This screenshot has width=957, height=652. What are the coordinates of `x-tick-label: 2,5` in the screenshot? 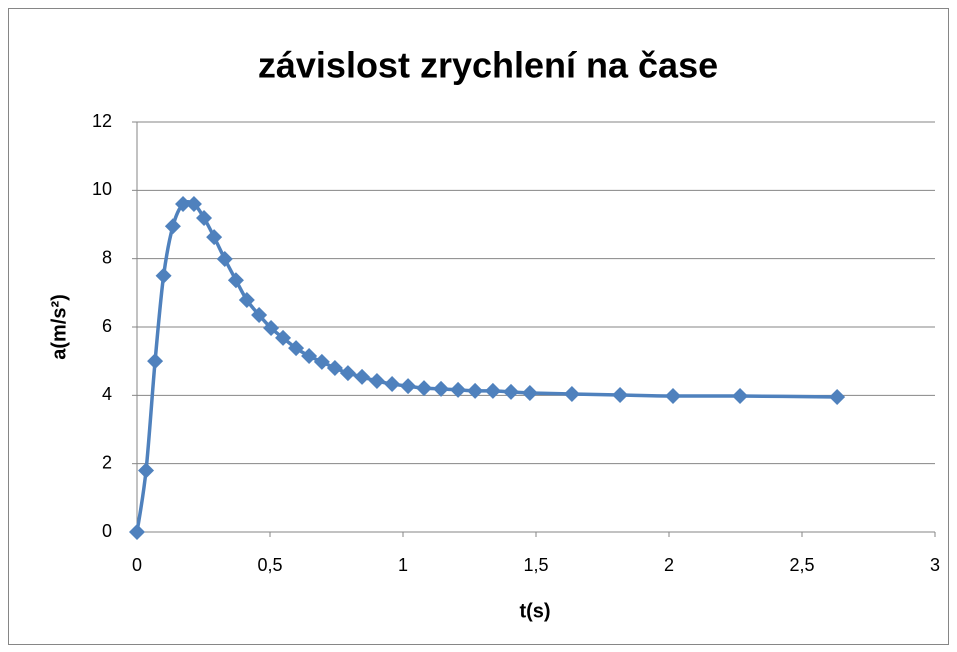 It's located at (801, 565).